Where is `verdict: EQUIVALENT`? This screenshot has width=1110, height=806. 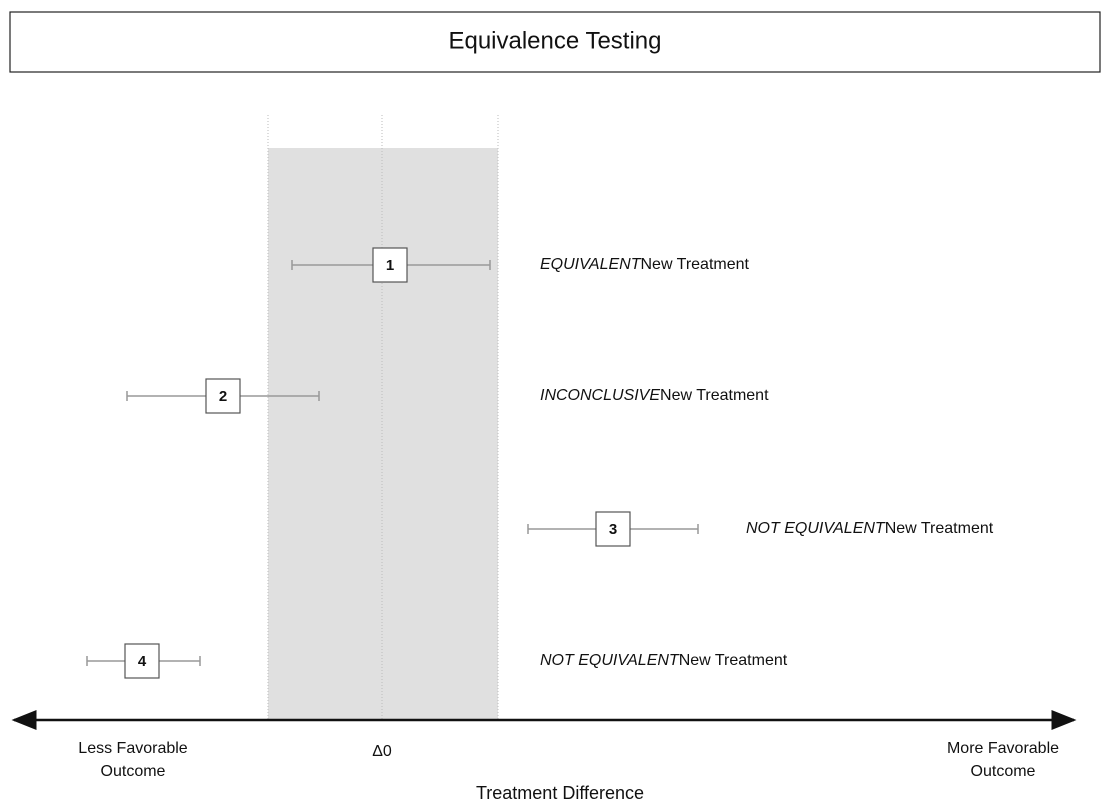 verdict: EQUIVALENT is located at coordinates (591, 264).